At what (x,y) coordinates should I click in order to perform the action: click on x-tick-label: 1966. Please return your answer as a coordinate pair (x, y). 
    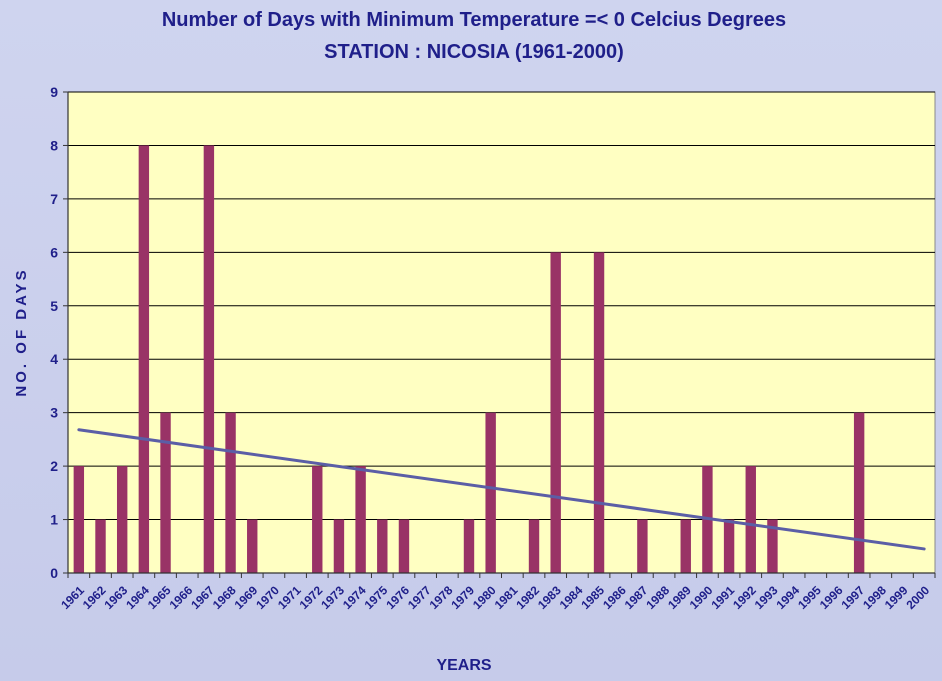
    Looking at the image, I should click on (181, 597).